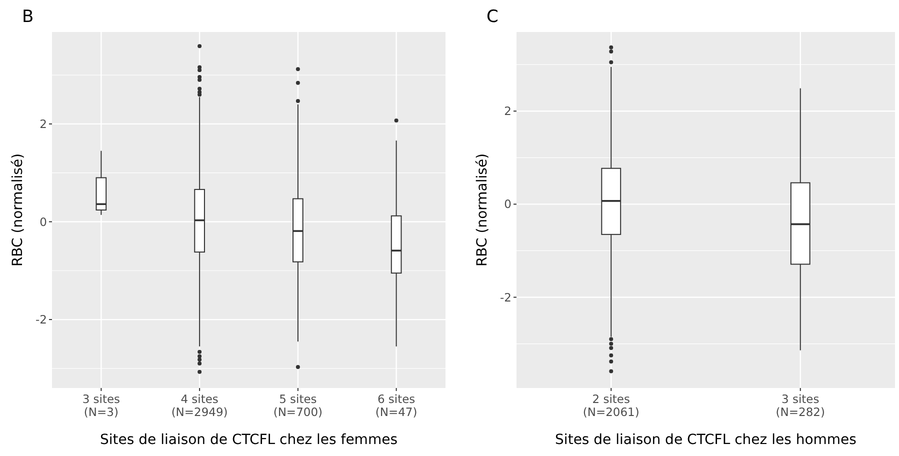  I want to click on x-tick-label: 3 sites (N=3), so click(101, 405).